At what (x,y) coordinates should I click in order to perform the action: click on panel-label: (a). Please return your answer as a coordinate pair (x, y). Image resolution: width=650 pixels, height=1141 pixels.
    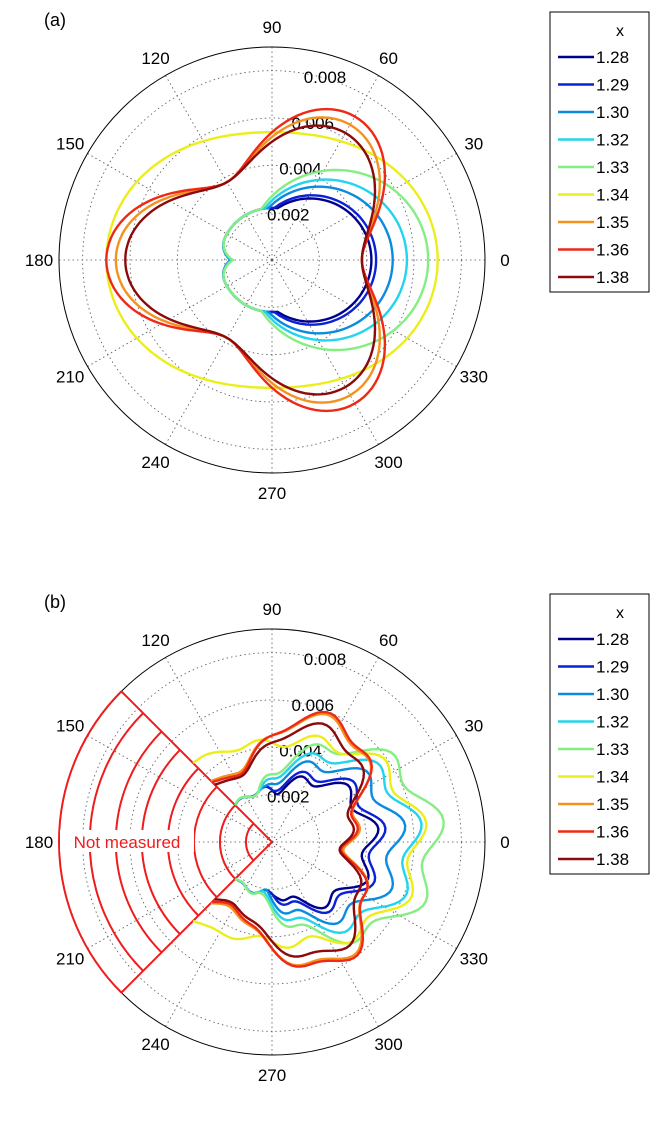
    Looking at the image, I should click on (55, 20).